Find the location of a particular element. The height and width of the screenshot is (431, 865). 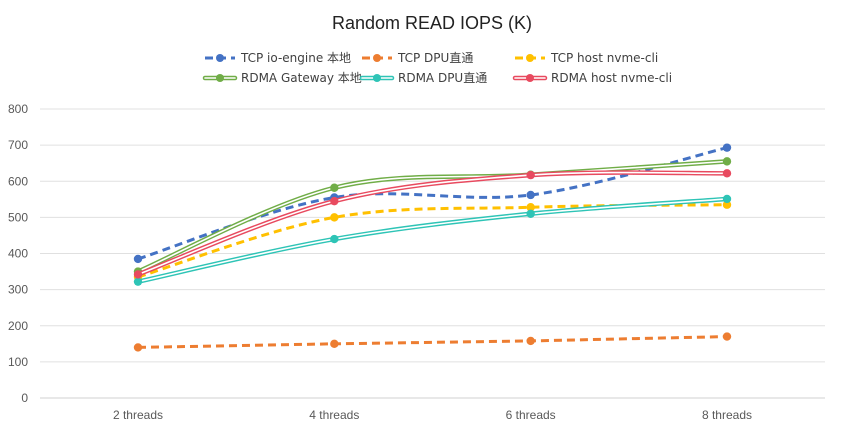

legend-label: RDMA host nvme-cli is located at coordinates (611, 78).